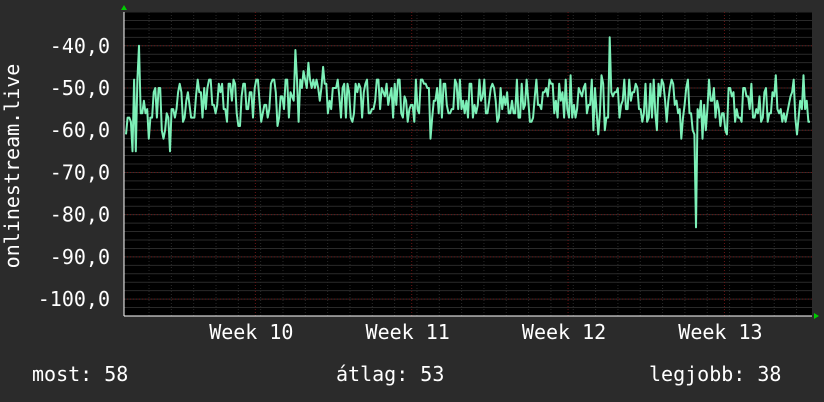  Describe the element at coordinates (80, 215) in the screenshot. I see `y-tick-label: -80,0` at that location.